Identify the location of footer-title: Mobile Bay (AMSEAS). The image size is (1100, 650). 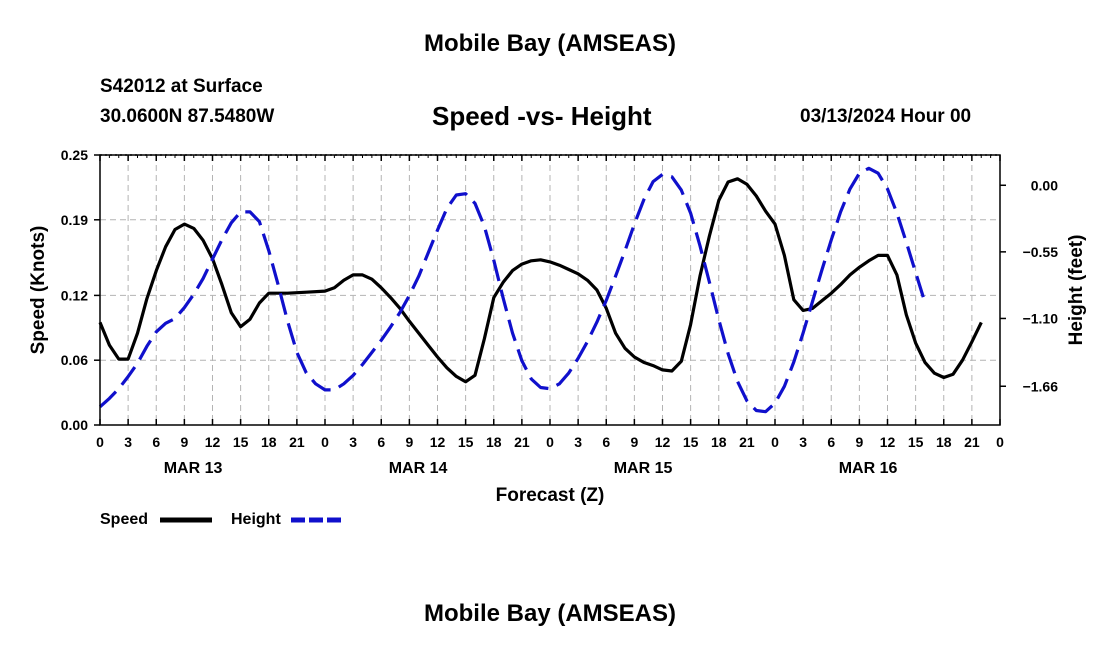
(550, 613).